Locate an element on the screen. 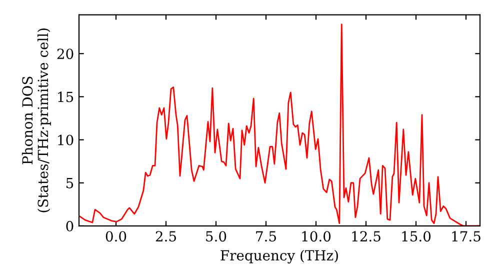 The image size is (500, 280). x-tick-label: 10.0 is located at coordinates (316, 236).